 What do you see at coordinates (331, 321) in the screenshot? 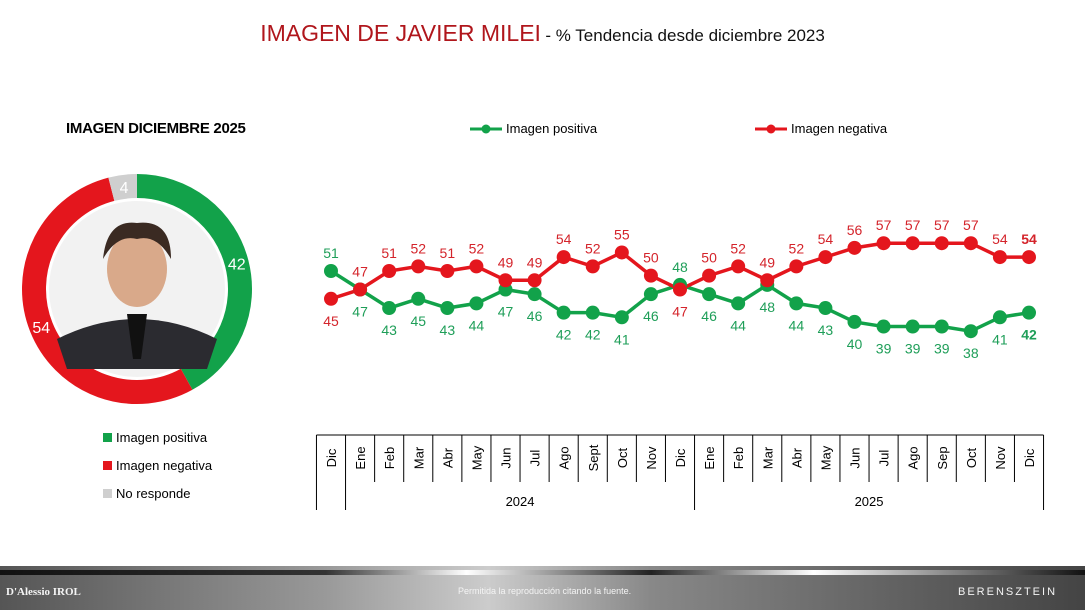
I see `data-label: 45` at bounding box center [331, 321].